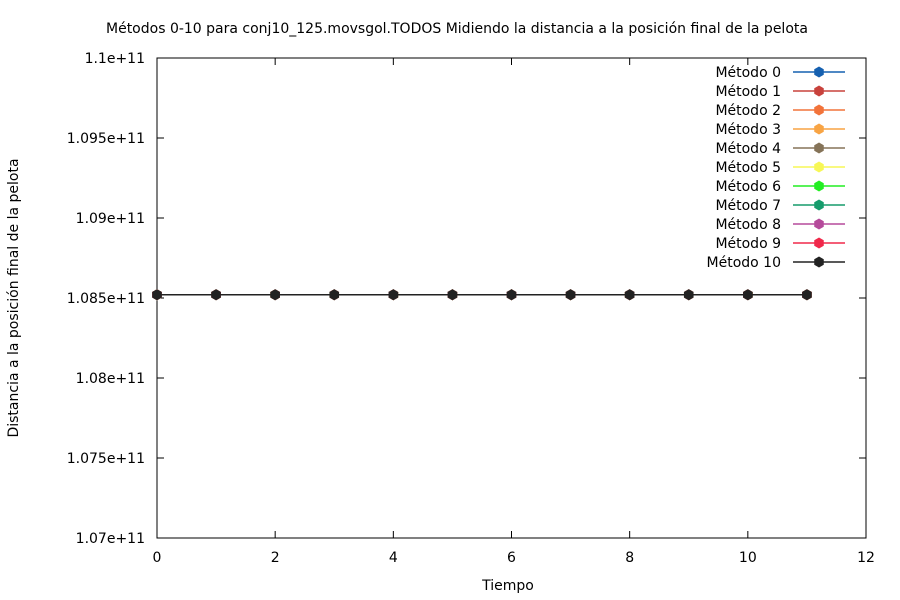 The width and height of the screenshot is (900, 600). What do you see at coordinates (748, 244) in the screenshot?
I see `legend-label: Método 9` at bounding box center [748, 244].